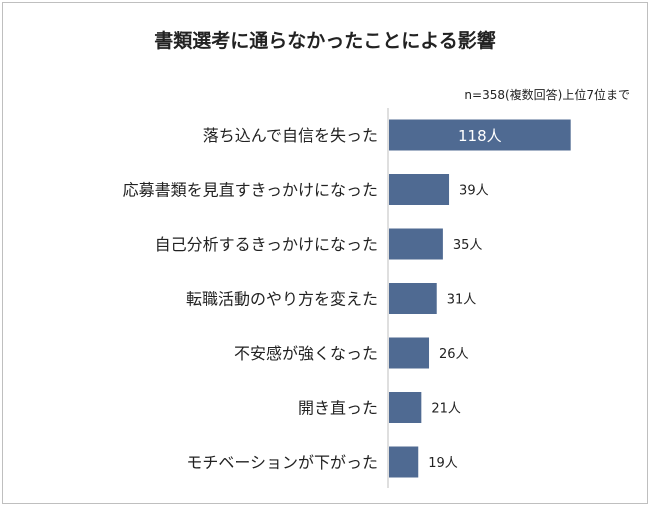 Image resolution: width=650 pixels, height=506 pixels. I want to click on category-label: 不安感が強くなった, so click(306, 353).